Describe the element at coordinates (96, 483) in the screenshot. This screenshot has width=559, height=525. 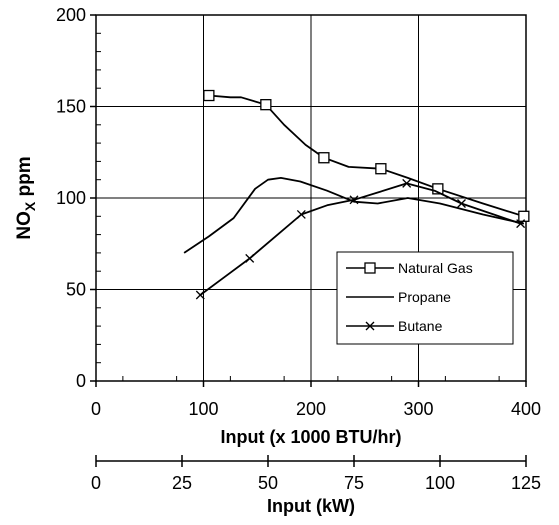
I see `secondary-tick-label: 0` at that location.